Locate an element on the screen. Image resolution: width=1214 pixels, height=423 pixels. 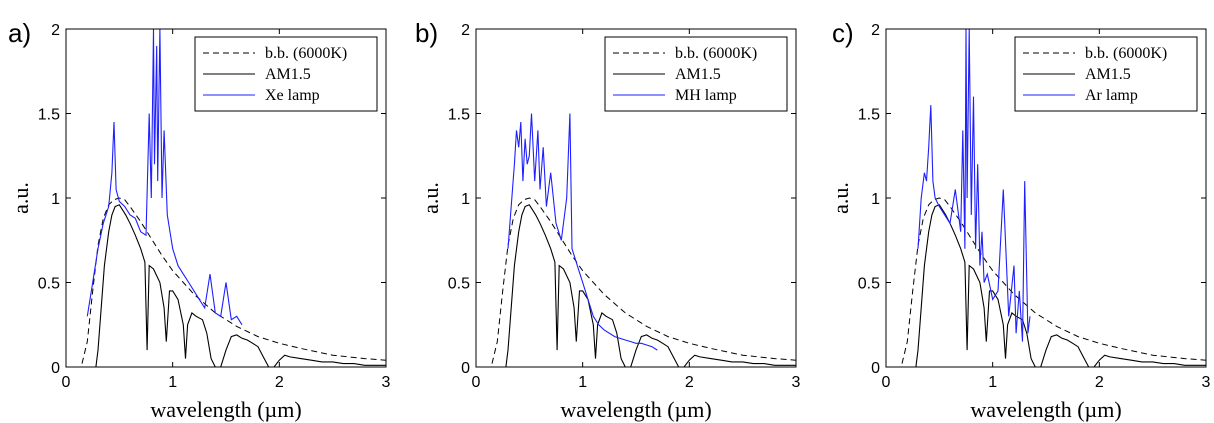
legend-entry-label: Ar lamp is located at coordinates (1111, 95).